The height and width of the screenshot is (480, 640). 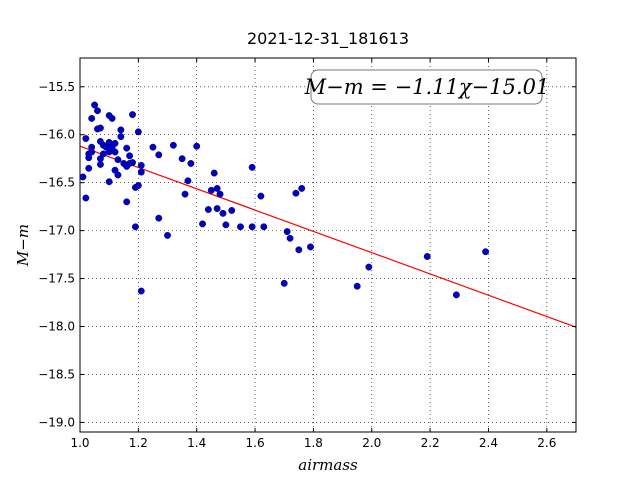 What do you see at coordinates (56, 374) in the screenshot?
I see `y-tick-label: −18.5` at bounding box center [56, 374].